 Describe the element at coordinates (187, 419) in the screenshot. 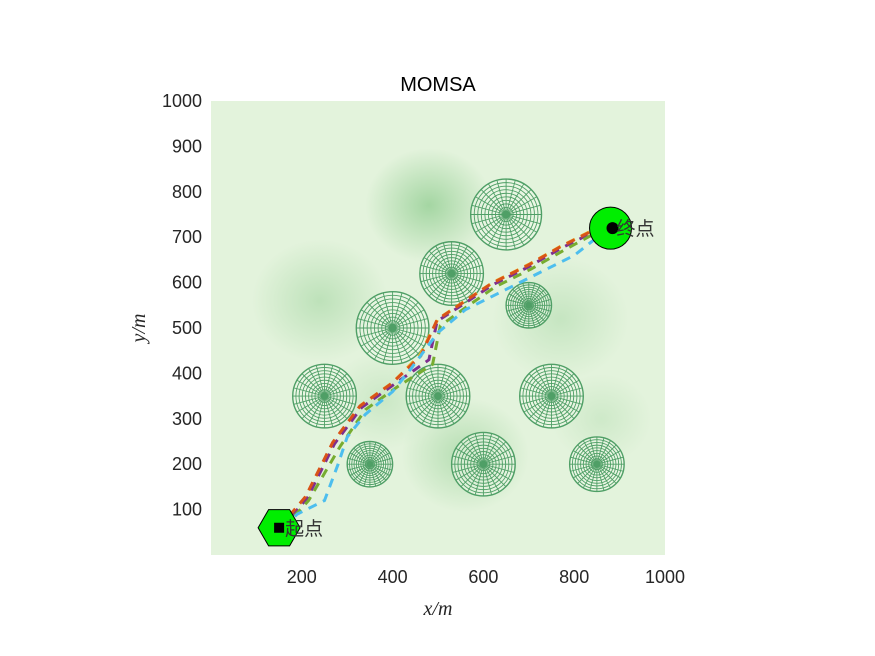

I see `y-tick-label: 300` at that location.